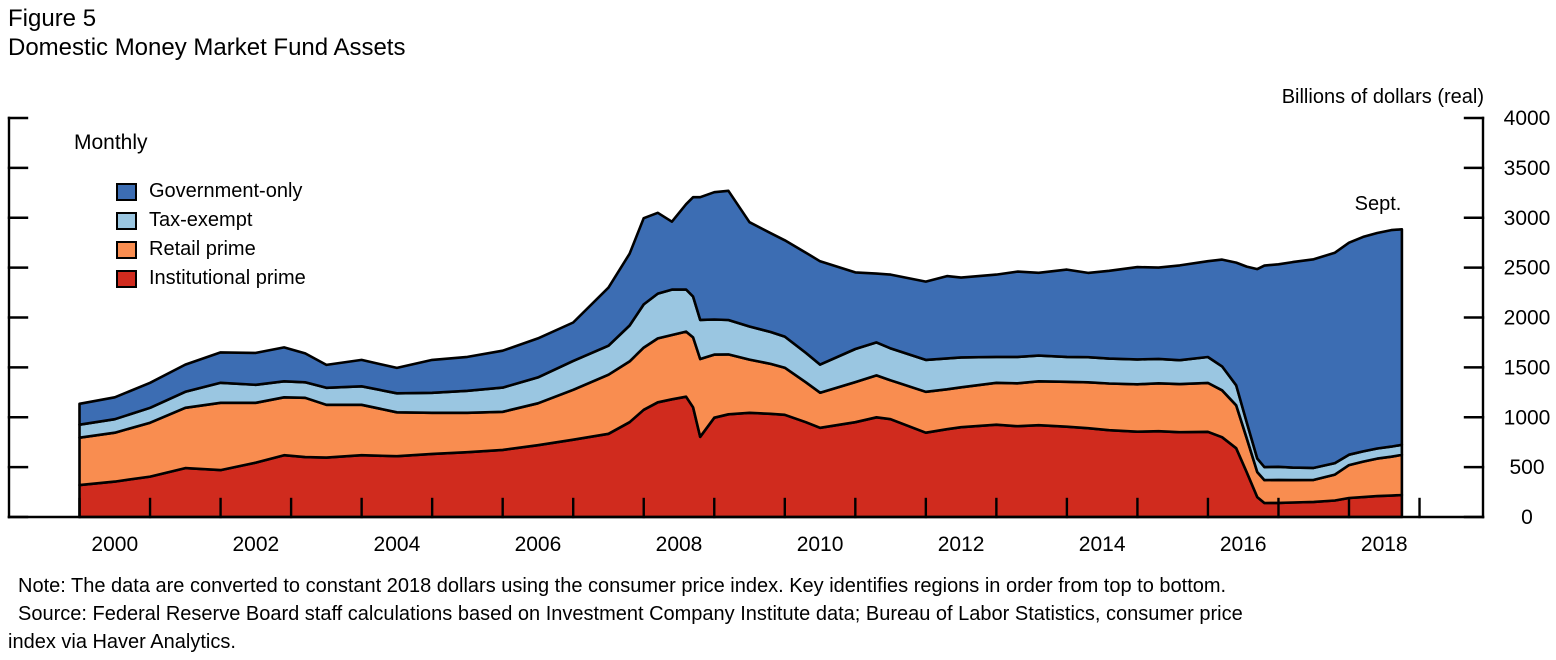 The height and width of the screenshot is (660, 1556). What do you see at coordinates (207, 47) in the screenshot?
I see `figure-title: Domestic Money Market Fund Assets` at bounding box center [207, 47].